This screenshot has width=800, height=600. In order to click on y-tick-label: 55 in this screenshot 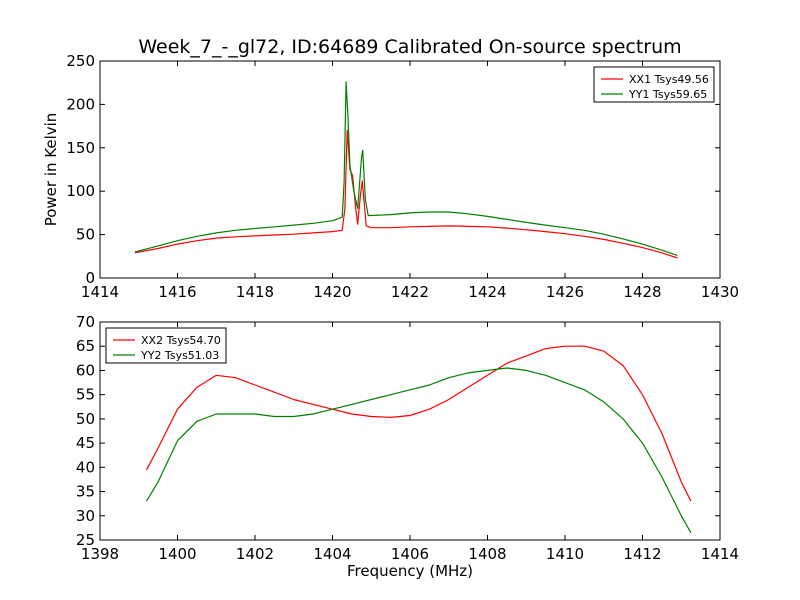, I will do `click(85, 395)`.